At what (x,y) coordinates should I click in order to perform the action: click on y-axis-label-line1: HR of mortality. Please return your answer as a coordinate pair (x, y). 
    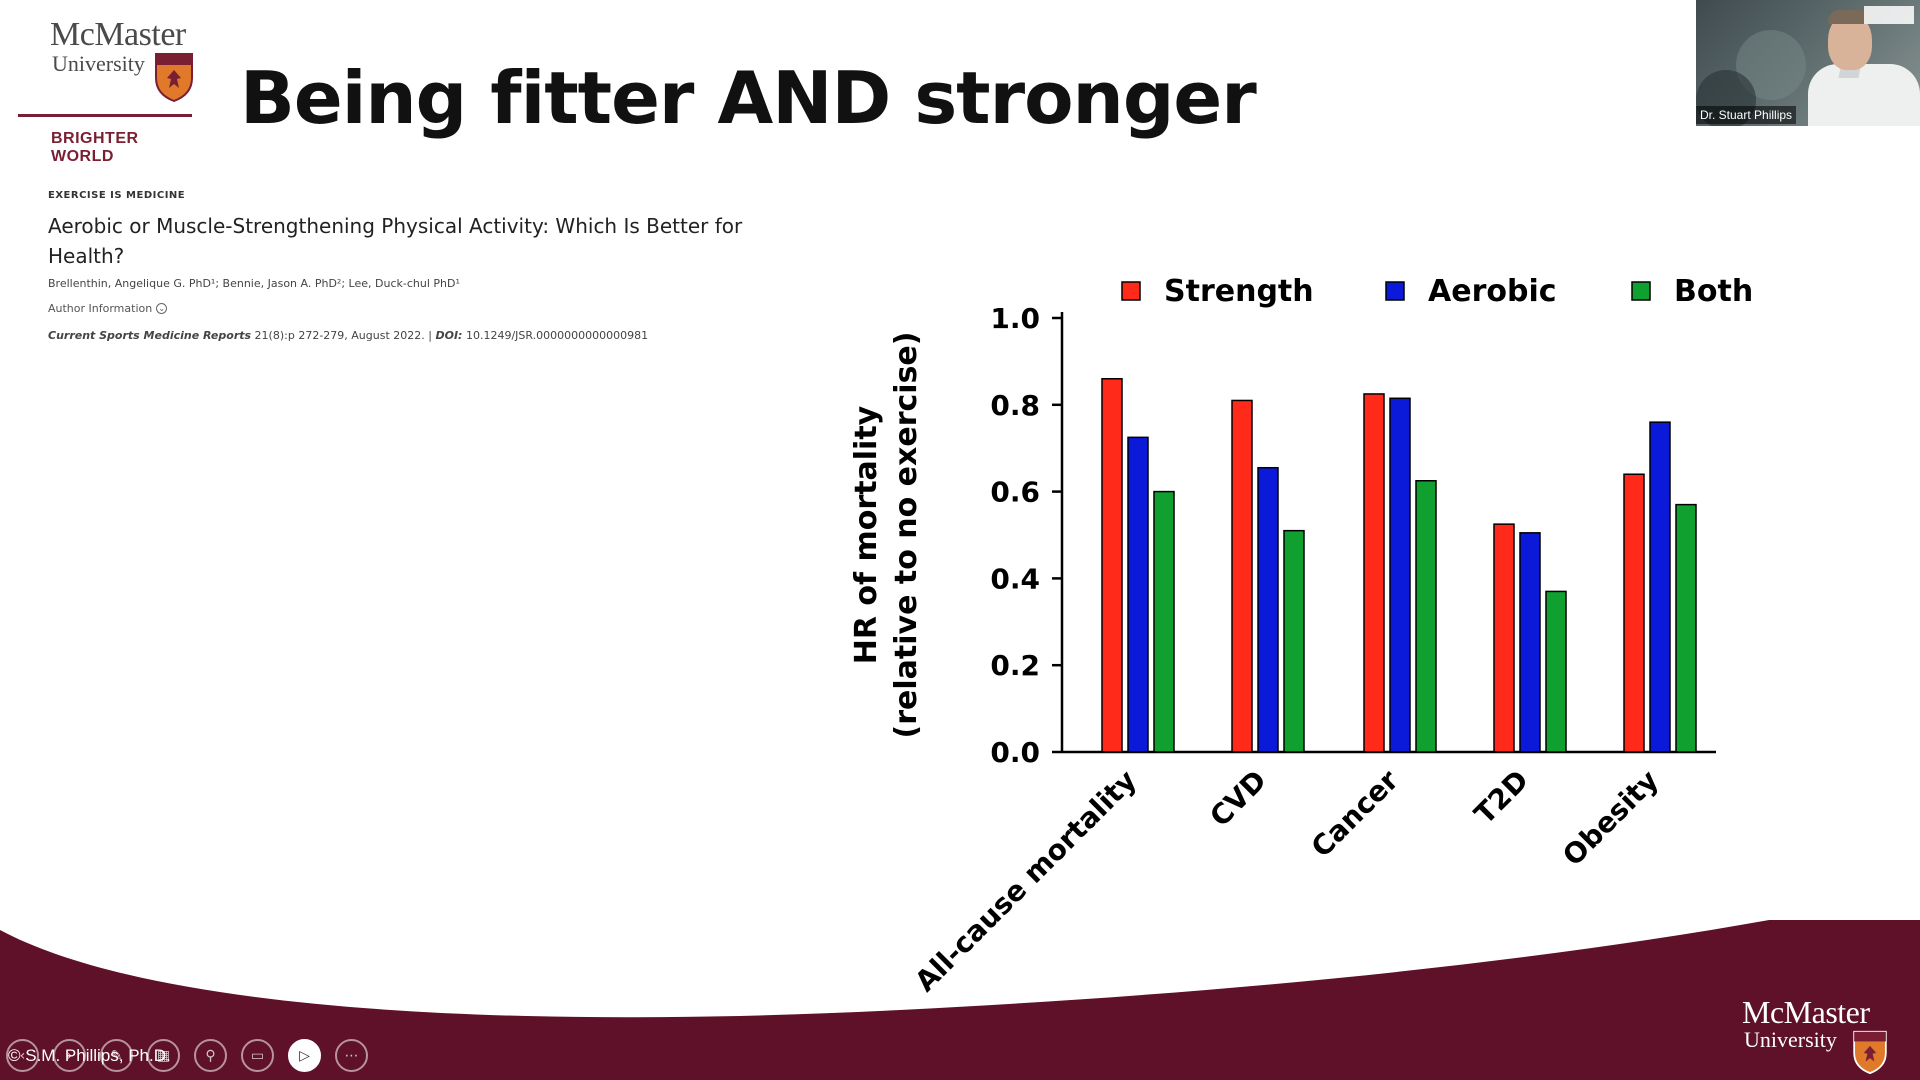
    Looking at the image, I should click on (866, 534).